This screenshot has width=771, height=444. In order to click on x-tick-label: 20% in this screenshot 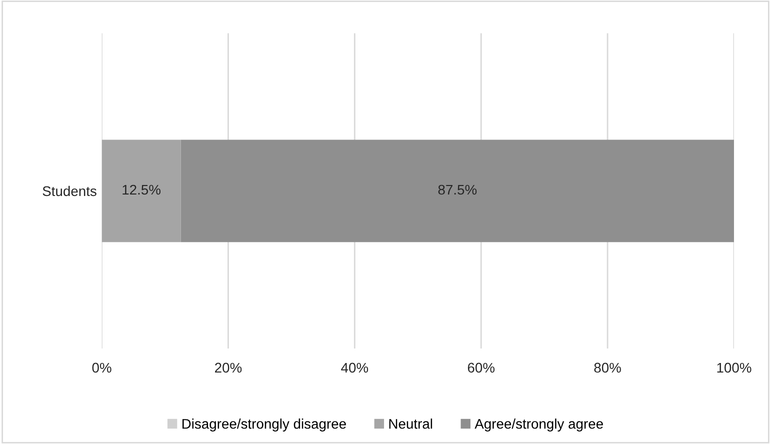, I will do `click(228, 367)`.